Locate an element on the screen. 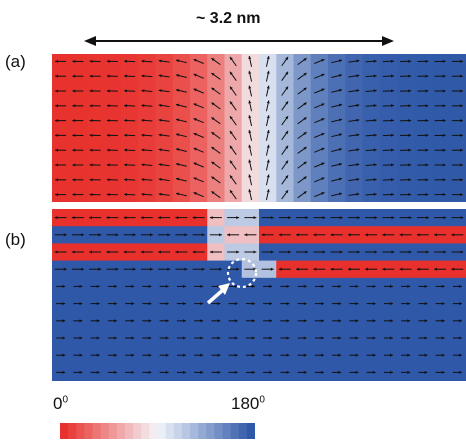 The height and width of the screenshot is (442, 466). colorbar-max-label: 1800 is located at coordinates (248, 403).